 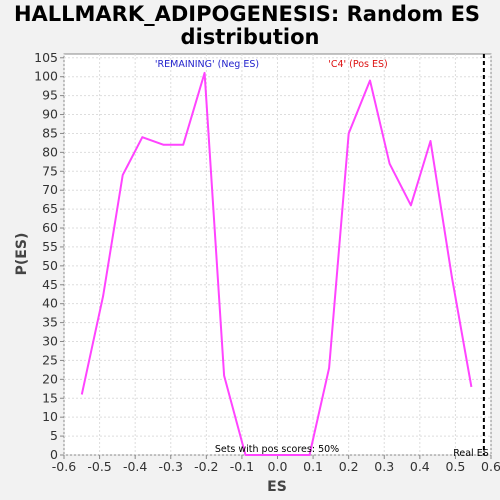 I want to click on x-tick-label: 0.0, so click(x=278, y=466).